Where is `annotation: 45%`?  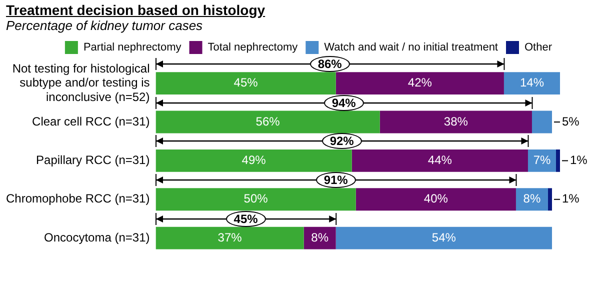 annotation: 45% is located at coordinates (246, 218).